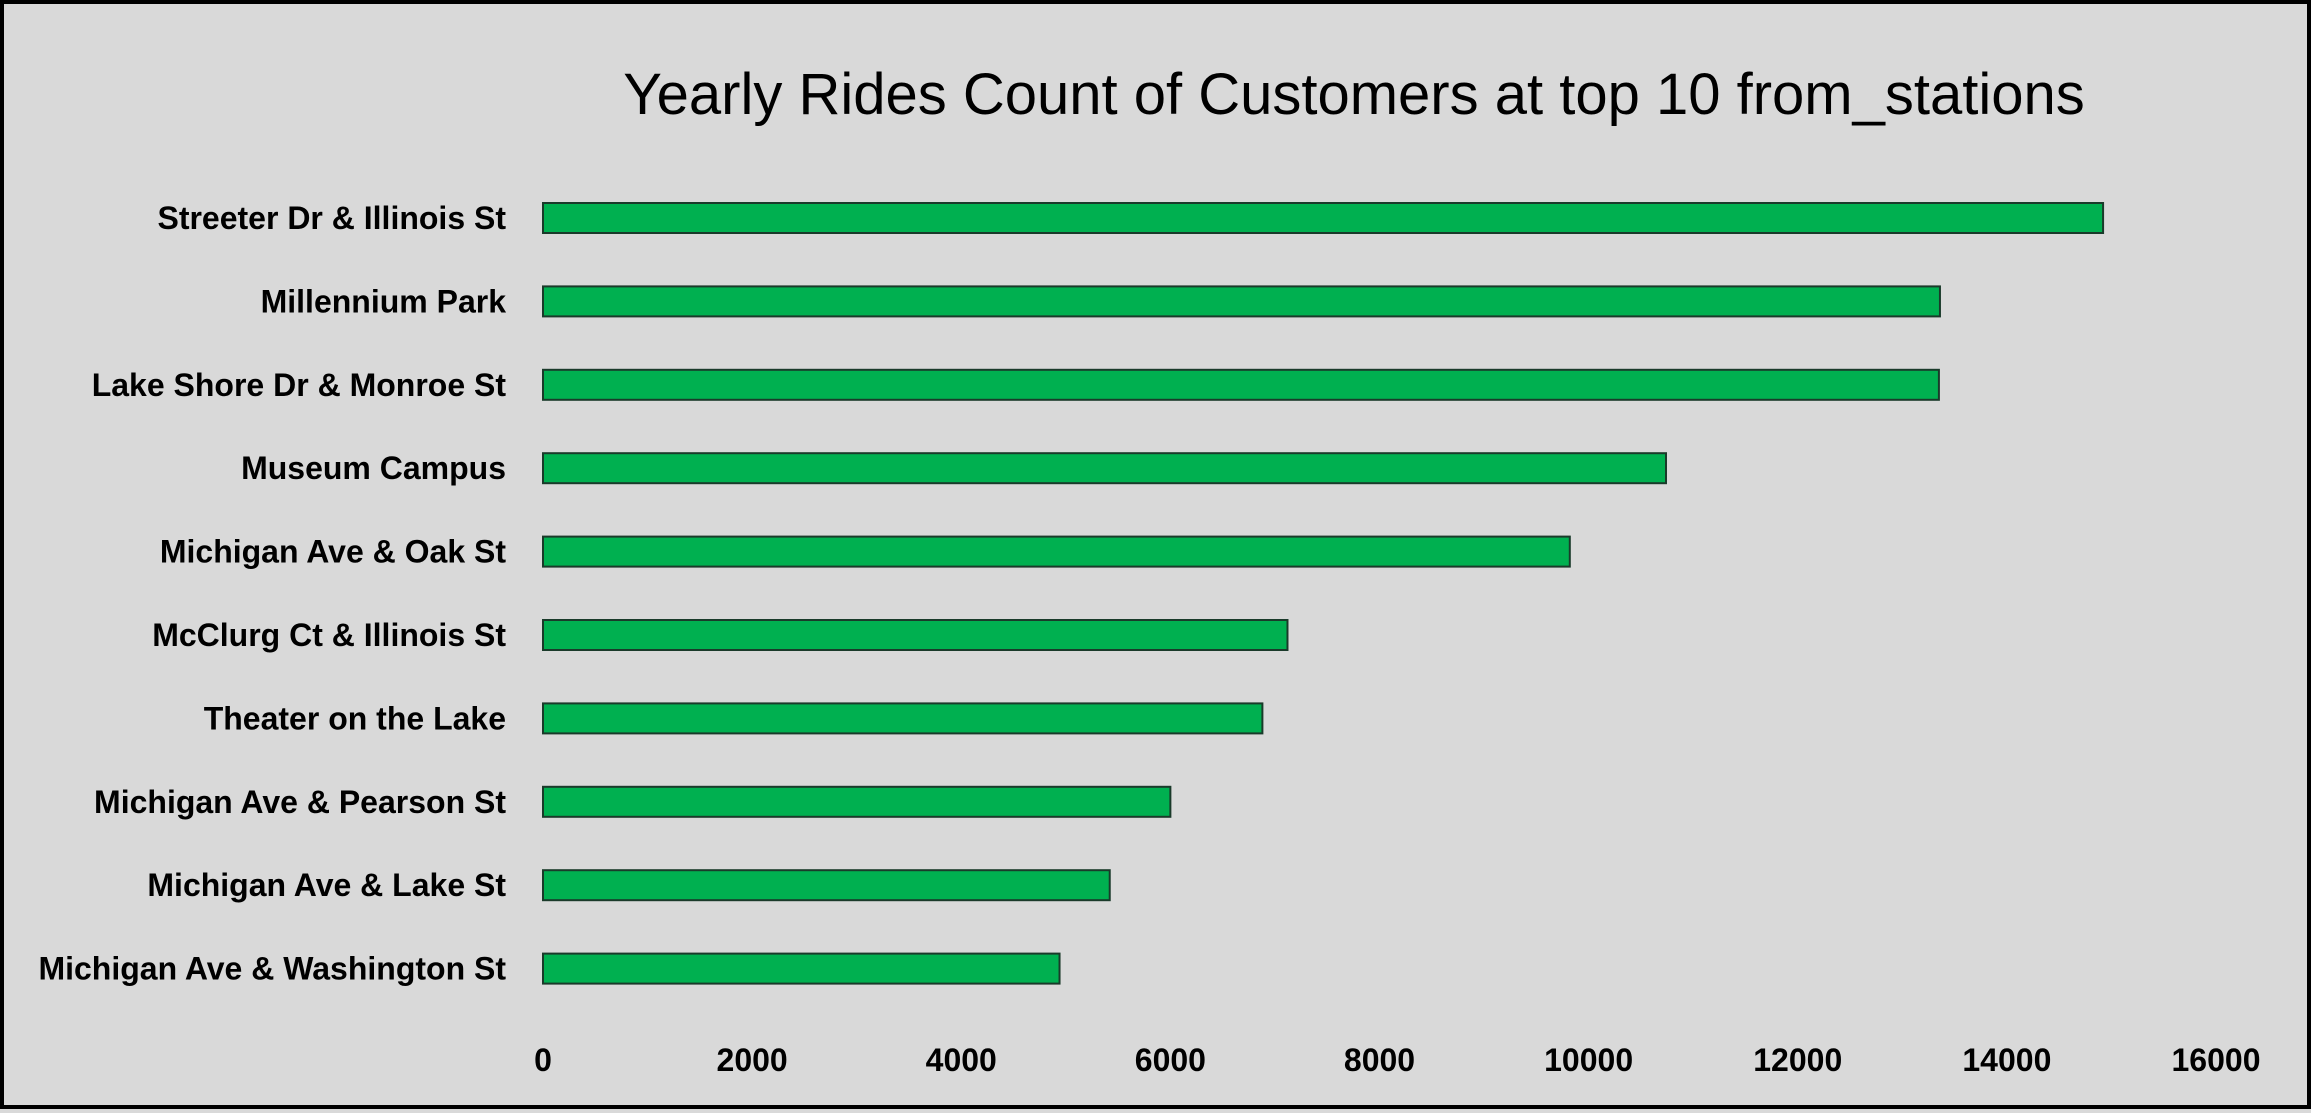 This screenshot has height=1113, width=2311. What do you see at coordinates (2006, 1060) in the screenshot?
I see `x-tick-label: 14000` at bounding box center [2006, 1060].